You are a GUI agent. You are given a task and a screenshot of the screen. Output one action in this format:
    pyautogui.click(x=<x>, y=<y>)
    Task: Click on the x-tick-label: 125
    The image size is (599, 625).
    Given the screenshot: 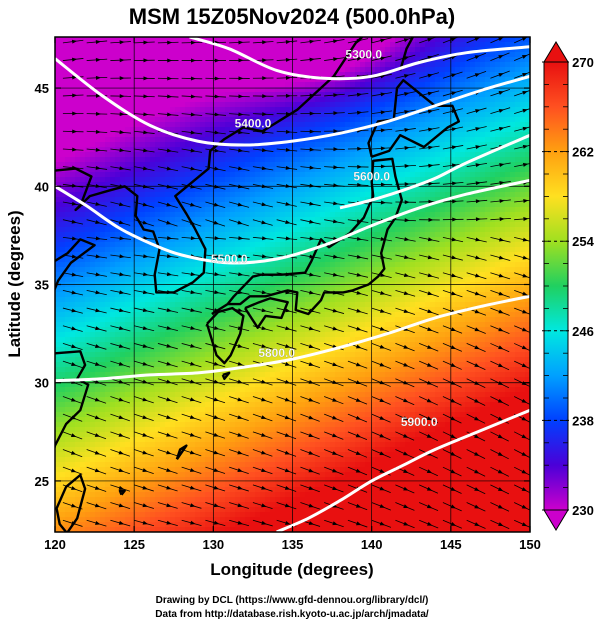 What is the action you would take?
    pyautogui.click(x=134, y=544)
    